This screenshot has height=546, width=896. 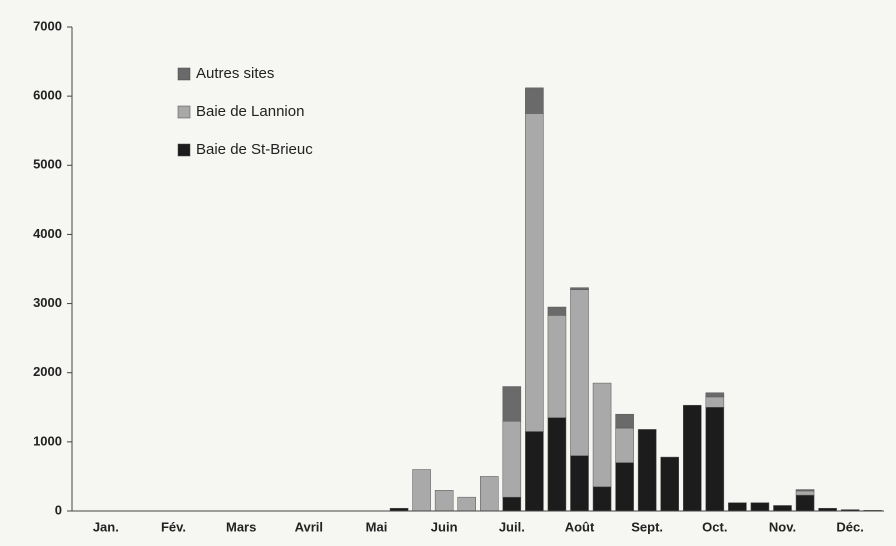 What do you see at coordinates (377, 526) in the screenshot?
I see `x-tick-label: Mai` at bounding box center [377, 526].